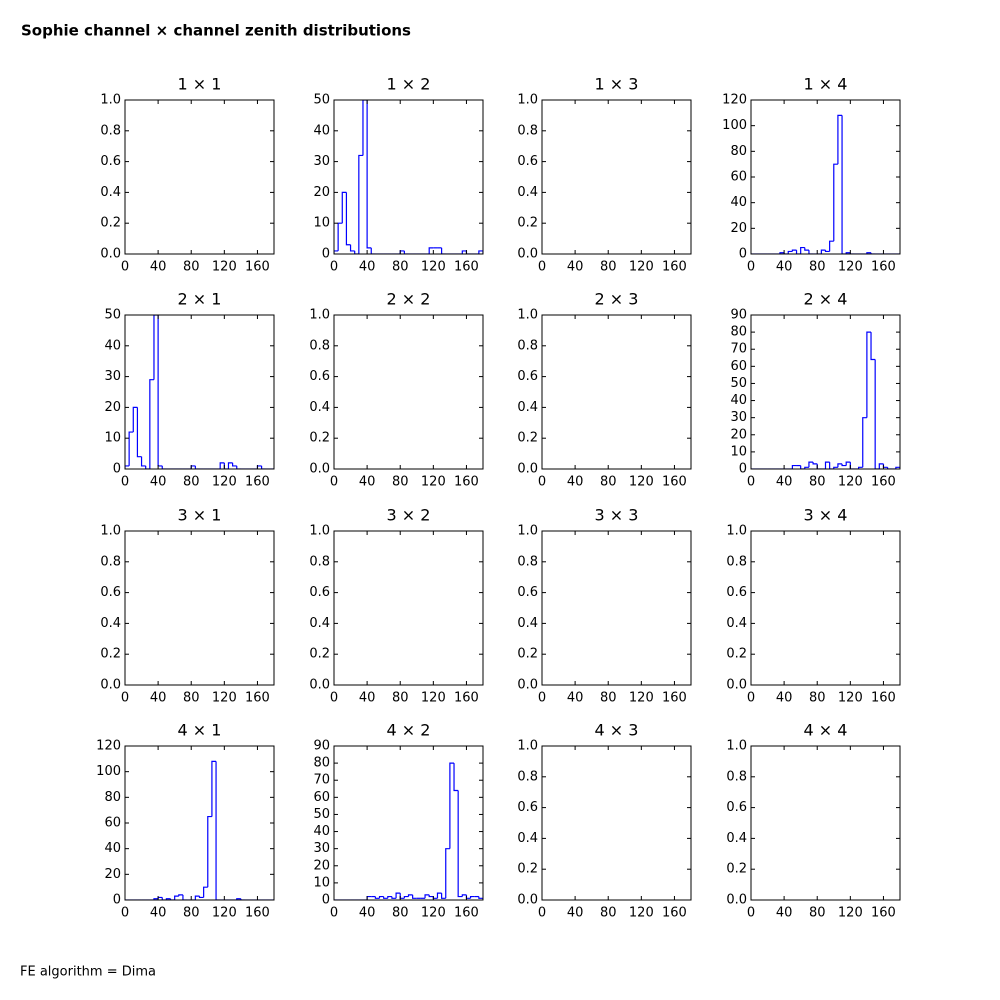 This screenshot has width=1000, height=1000. Describe the element at coordinates (112, 438) in the screenshot. I see `y-tick-label: 10` at that location.